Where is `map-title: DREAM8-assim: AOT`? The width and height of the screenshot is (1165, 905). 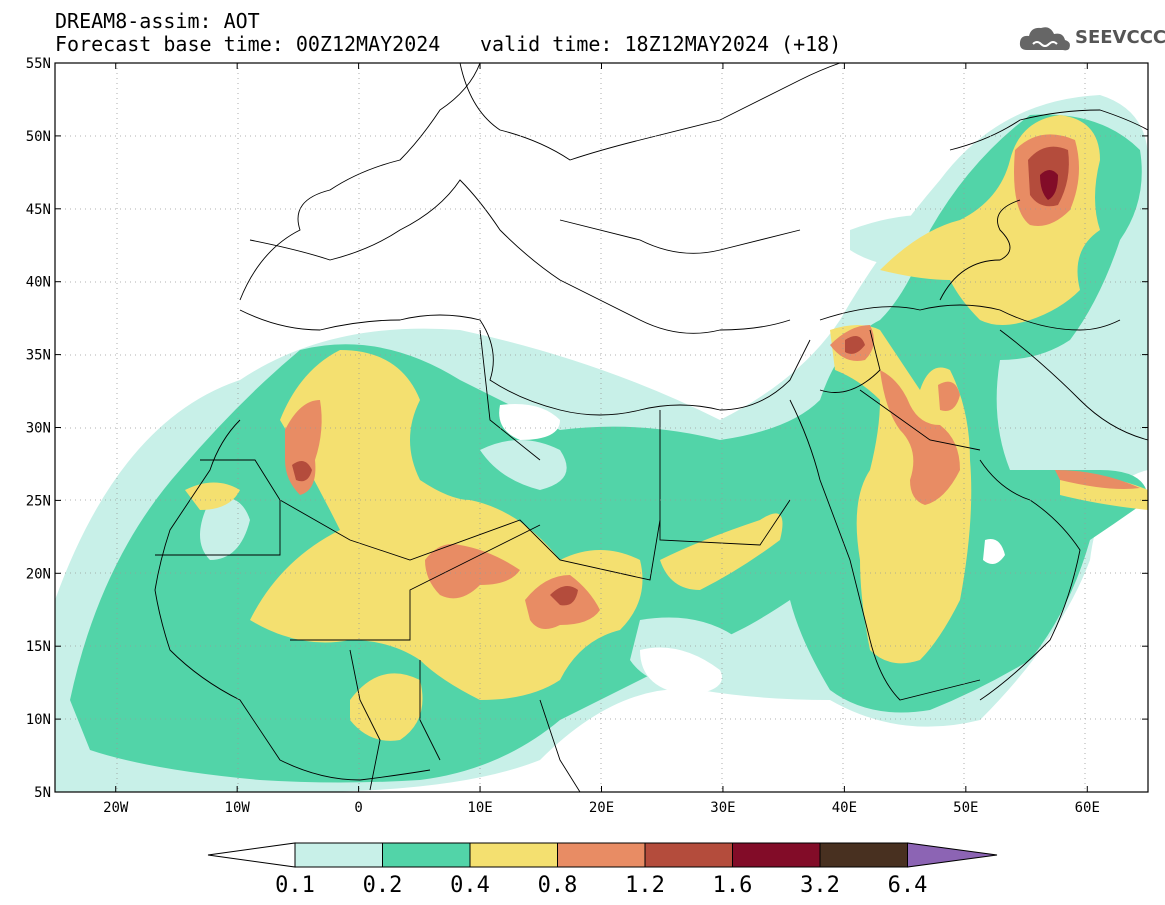
map-title: DREAM8-assim: AOT is located at coordinates (157, 21).